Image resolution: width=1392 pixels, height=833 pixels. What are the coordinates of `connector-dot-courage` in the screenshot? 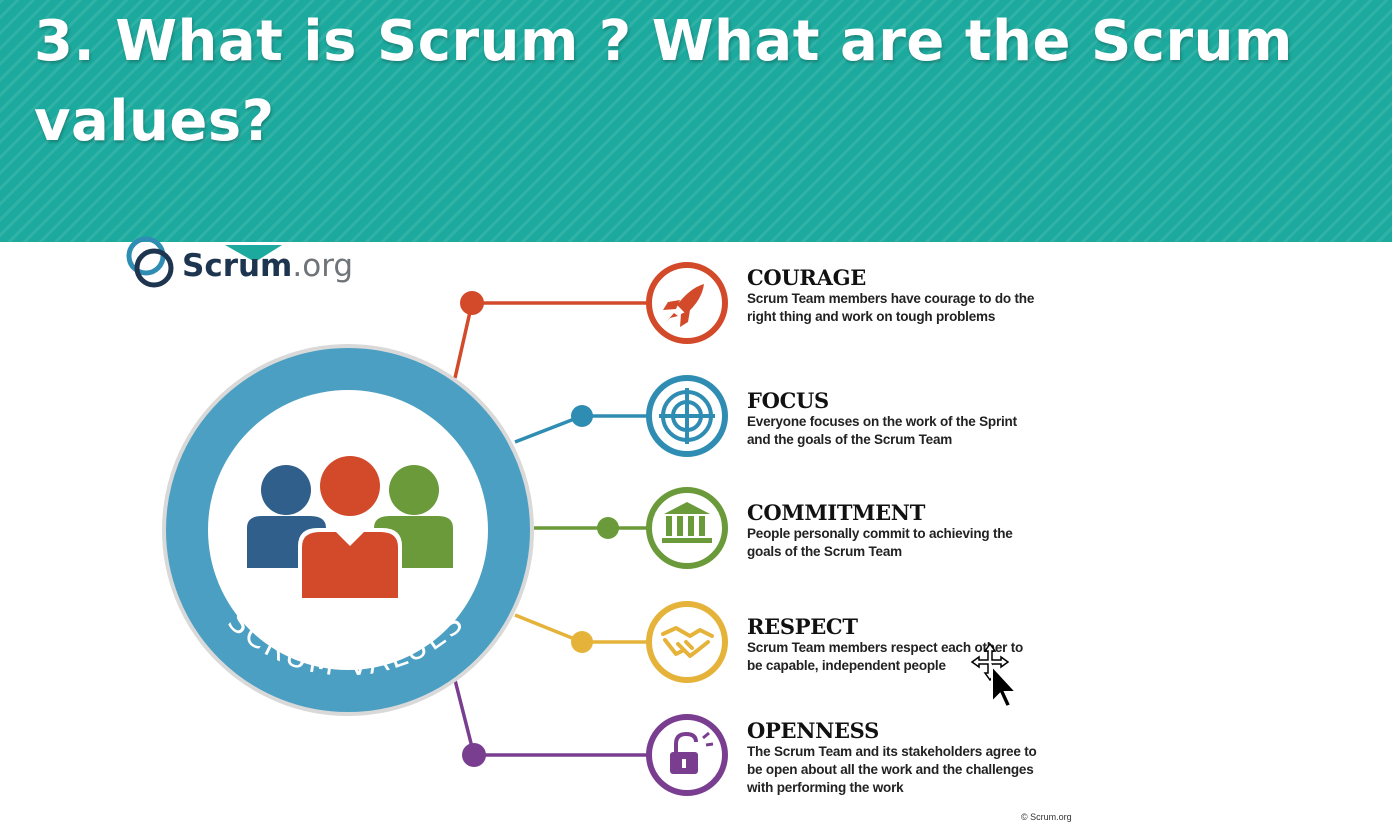 It's located at (472, 303).